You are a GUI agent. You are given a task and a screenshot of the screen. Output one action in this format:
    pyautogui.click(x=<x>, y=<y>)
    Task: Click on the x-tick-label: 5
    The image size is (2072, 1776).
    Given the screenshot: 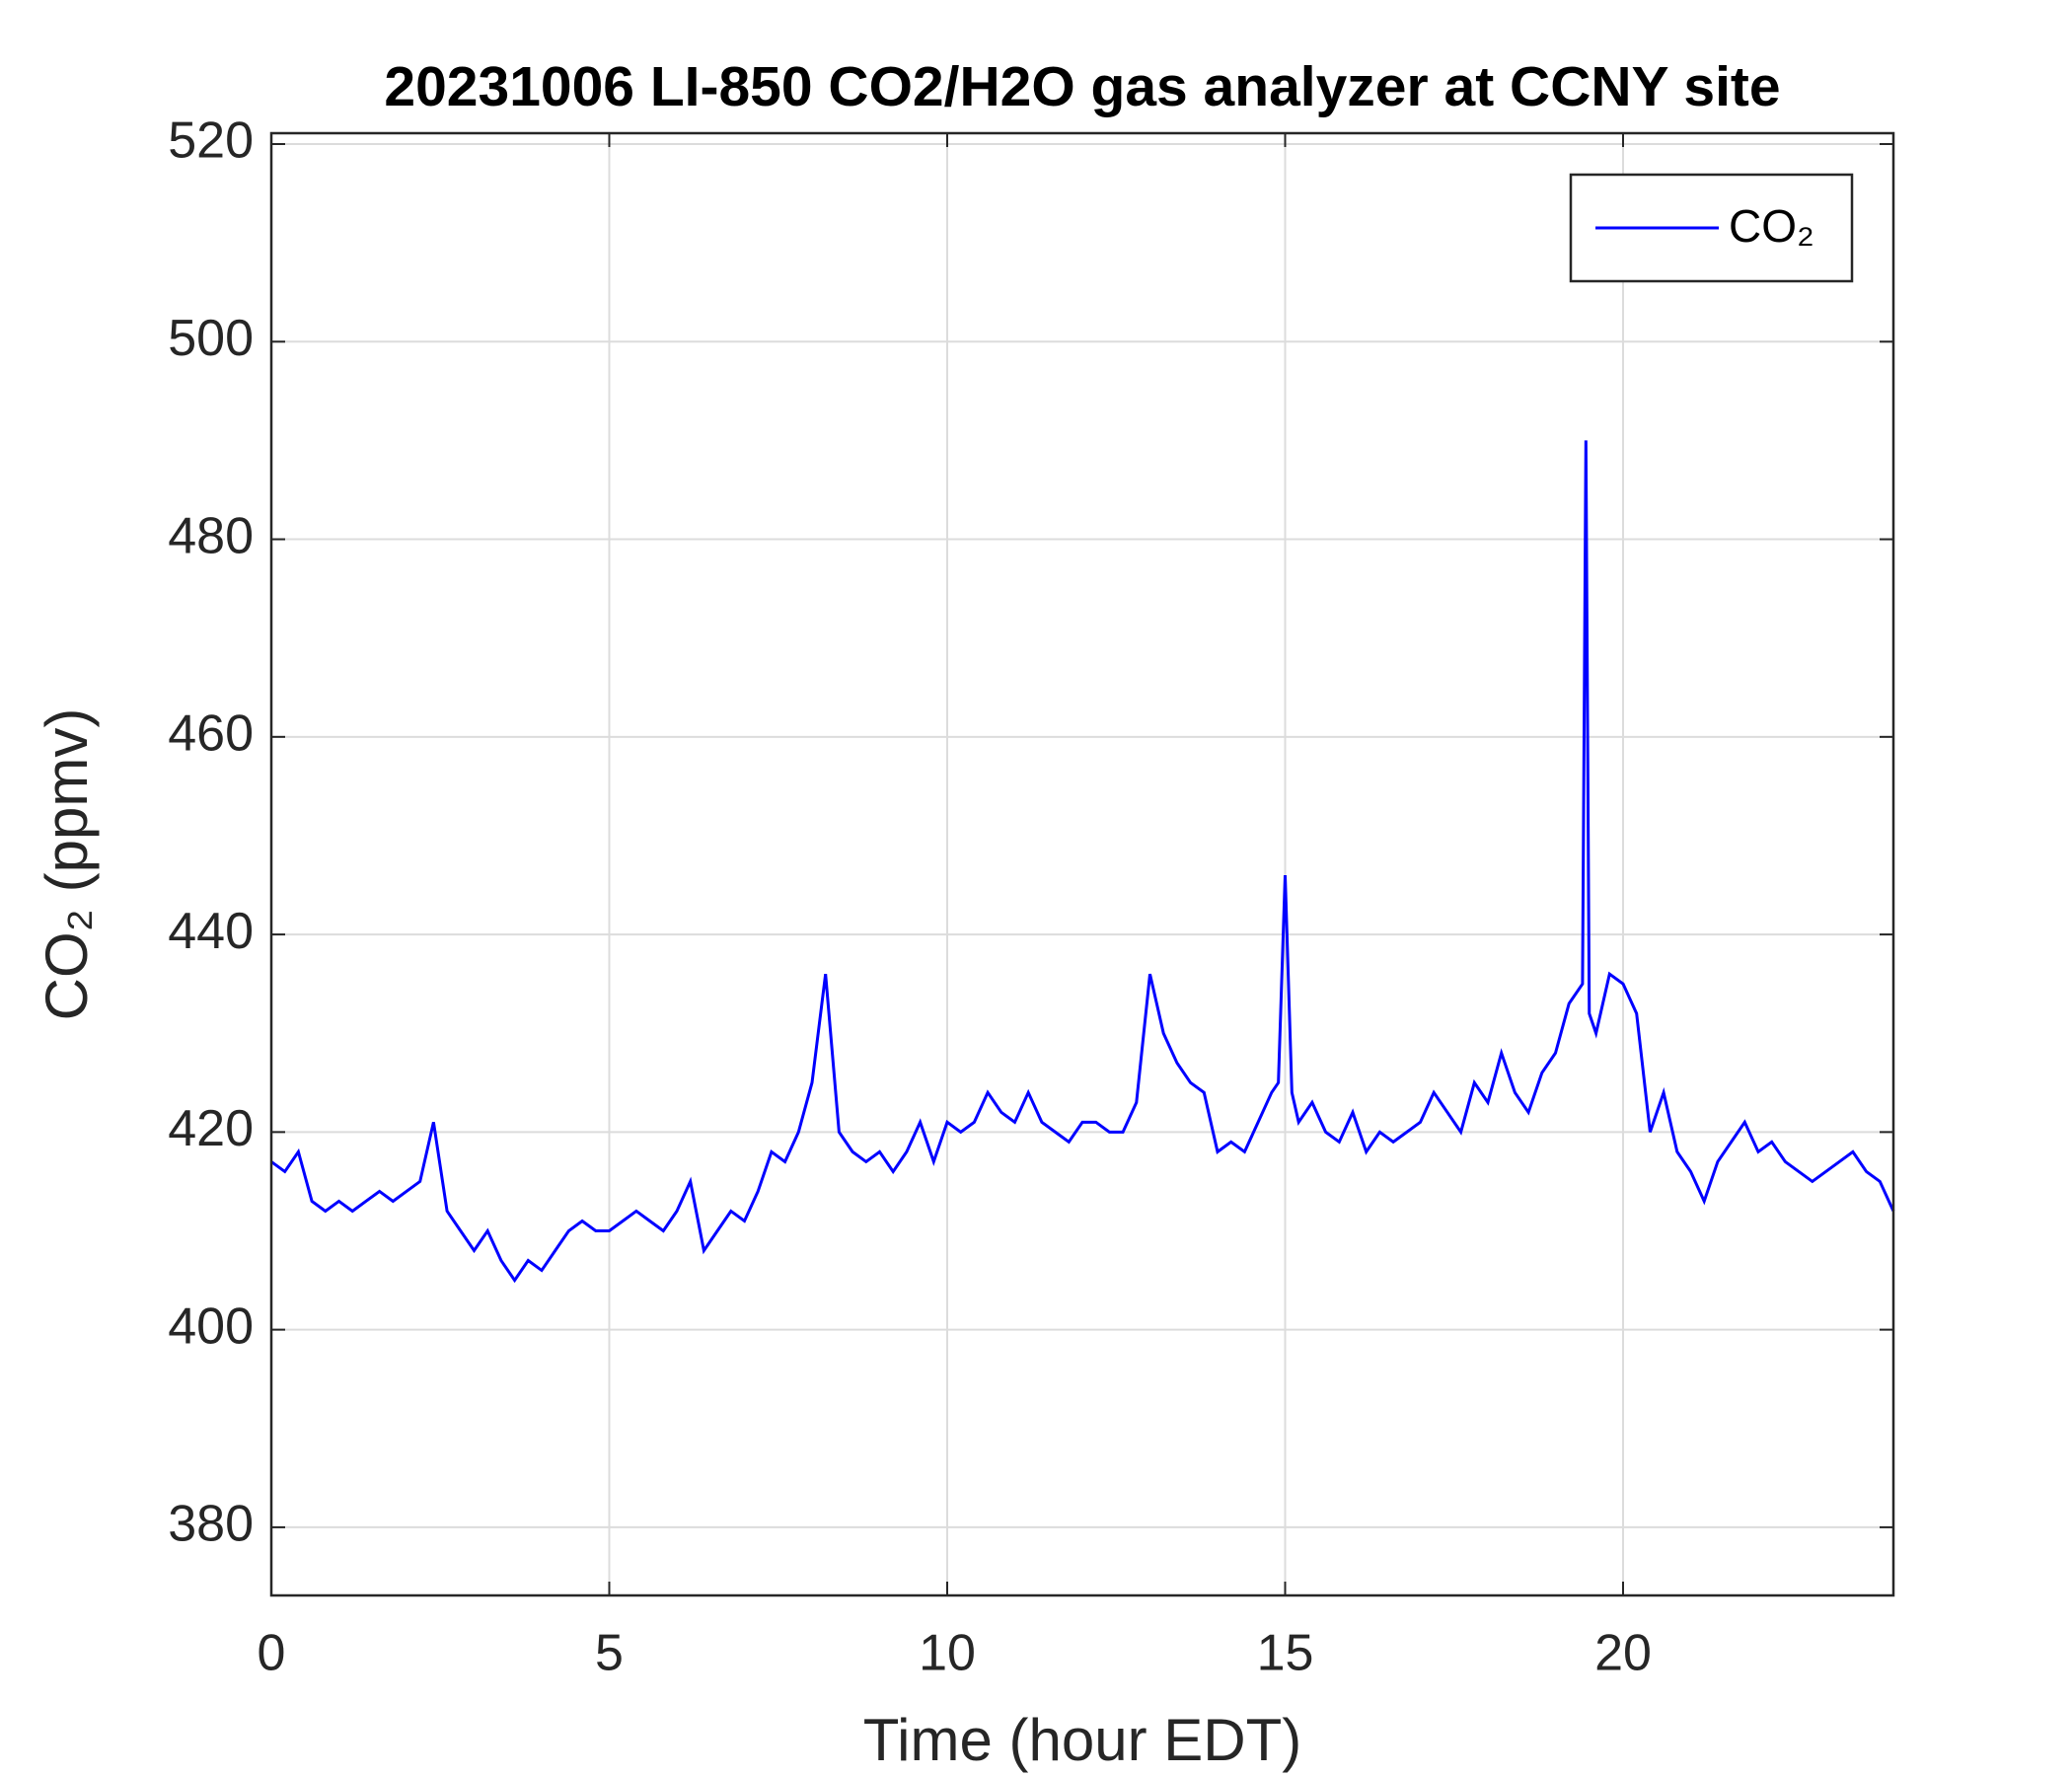 What is the action you would take?
    pyautogui.click(x=610, y=1654)
    